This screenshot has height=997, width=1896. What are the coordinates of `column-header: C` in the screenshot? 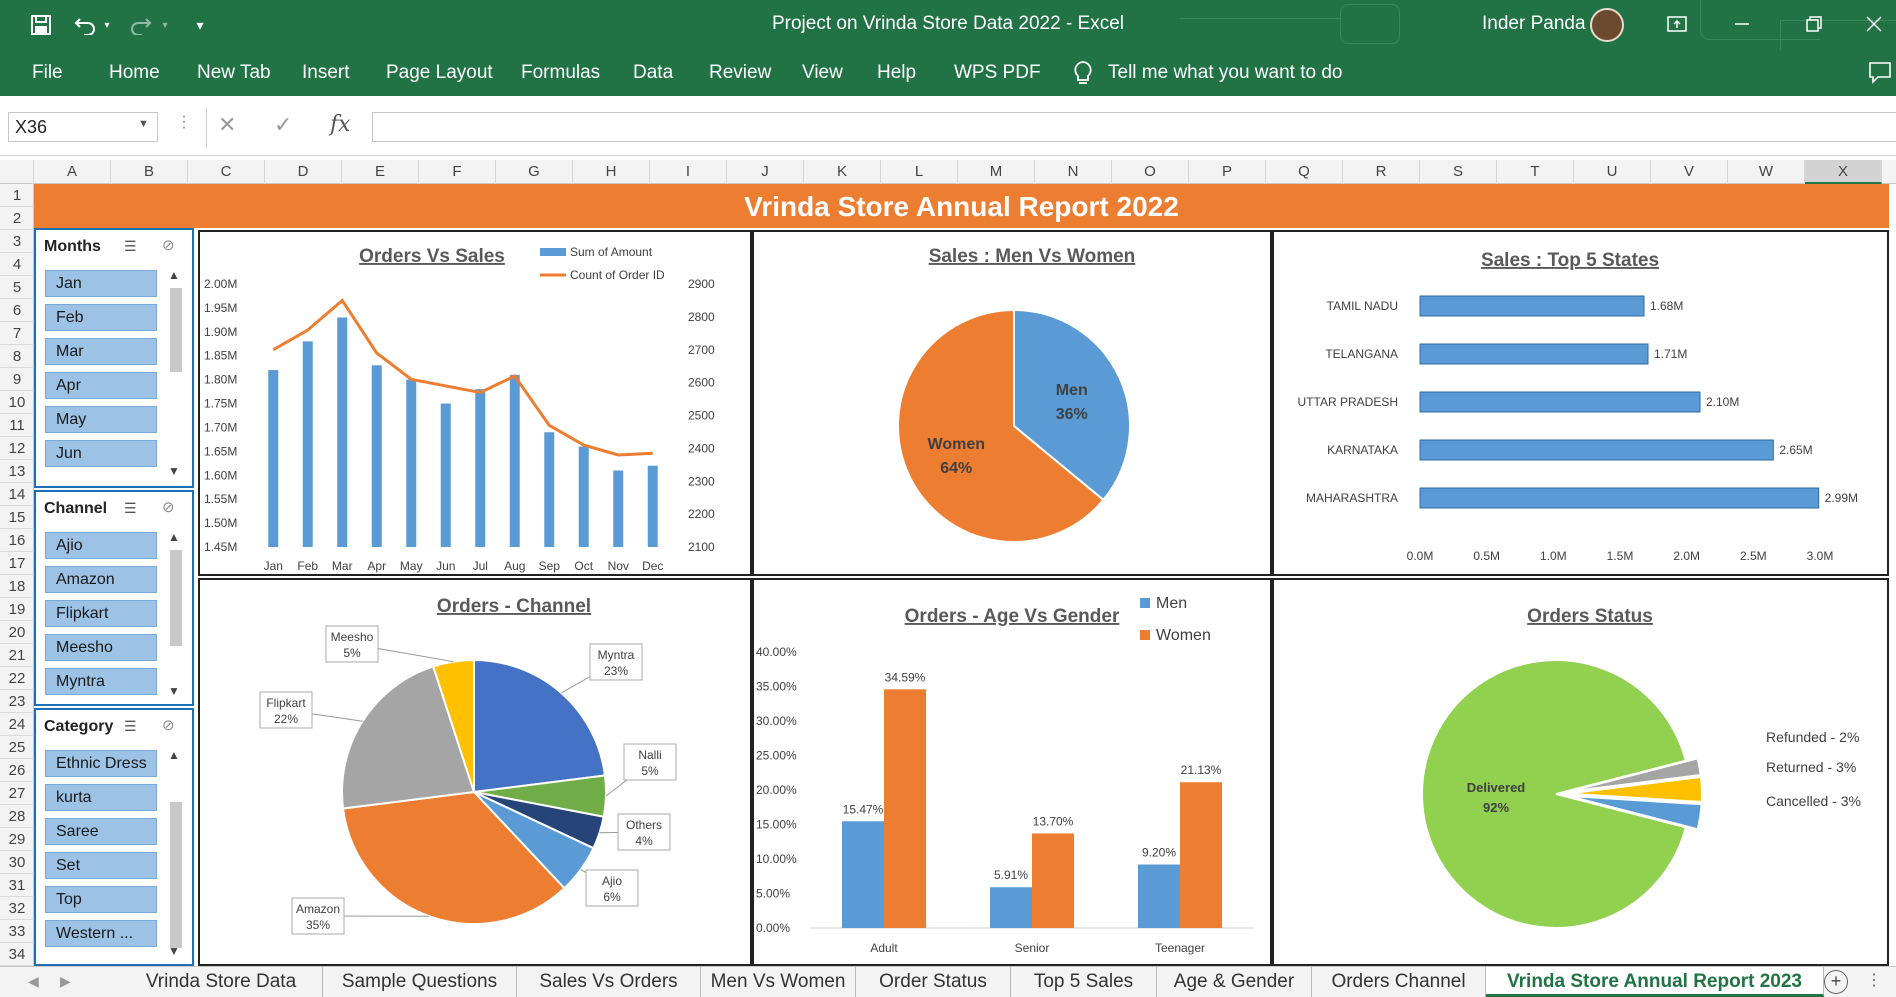 It's located at (226, 172).